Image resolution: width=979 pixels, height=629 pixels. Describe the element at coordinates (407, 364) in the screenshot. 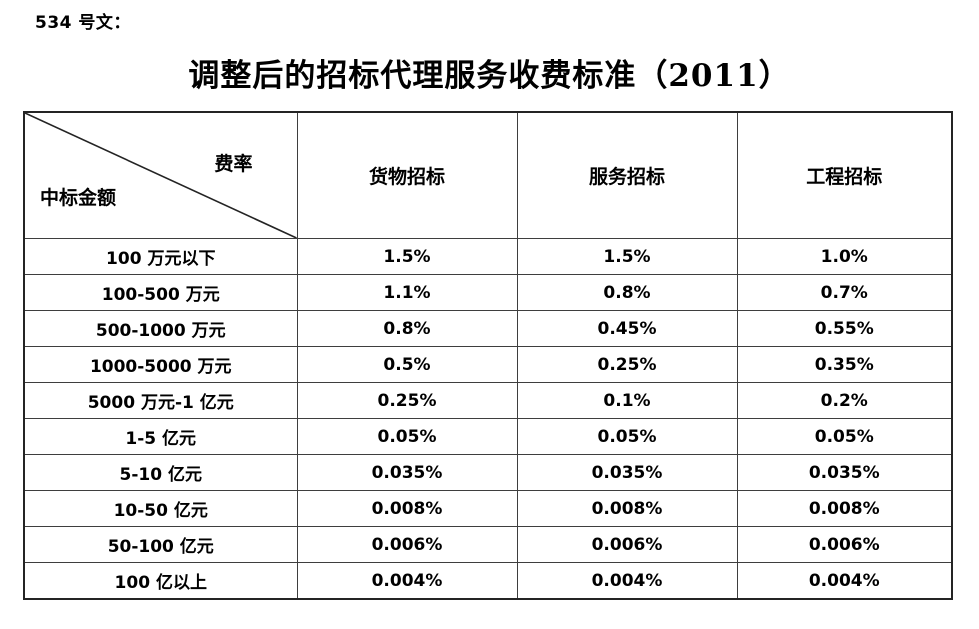

I see `fee-cell: 0.5%` at that location.